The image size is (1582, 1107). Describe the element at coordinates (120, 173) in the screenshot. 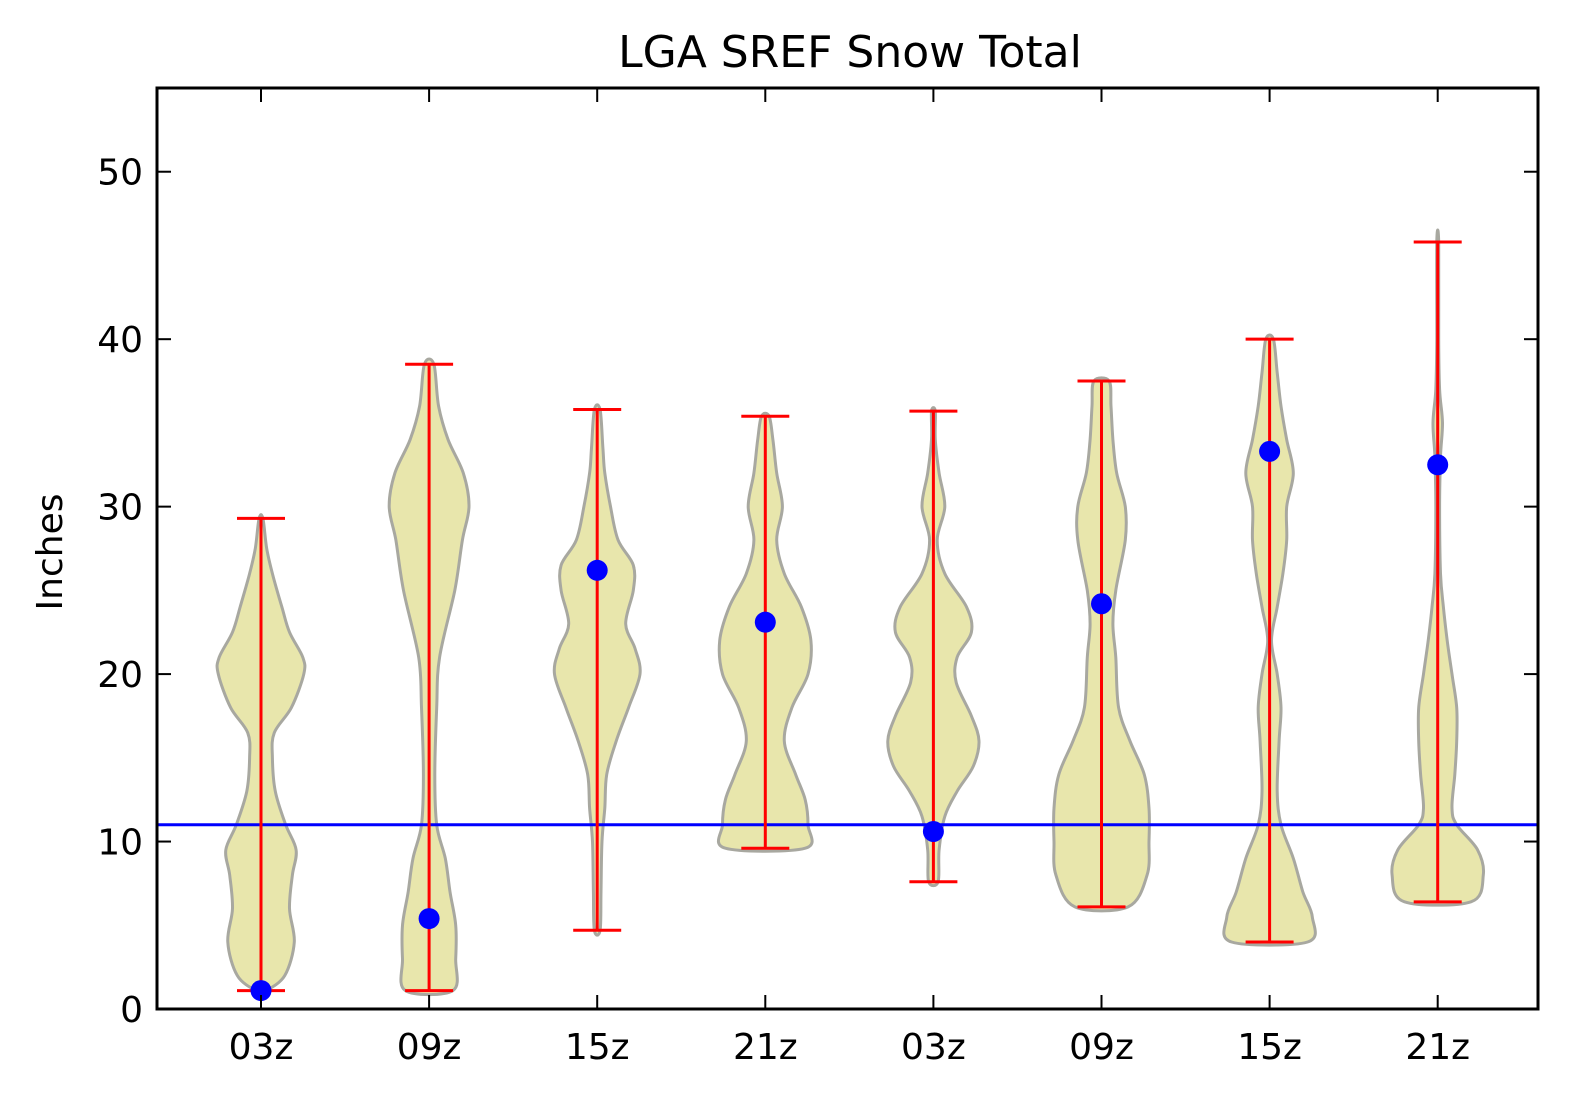

I see `y-tick-label: 50` at that location.